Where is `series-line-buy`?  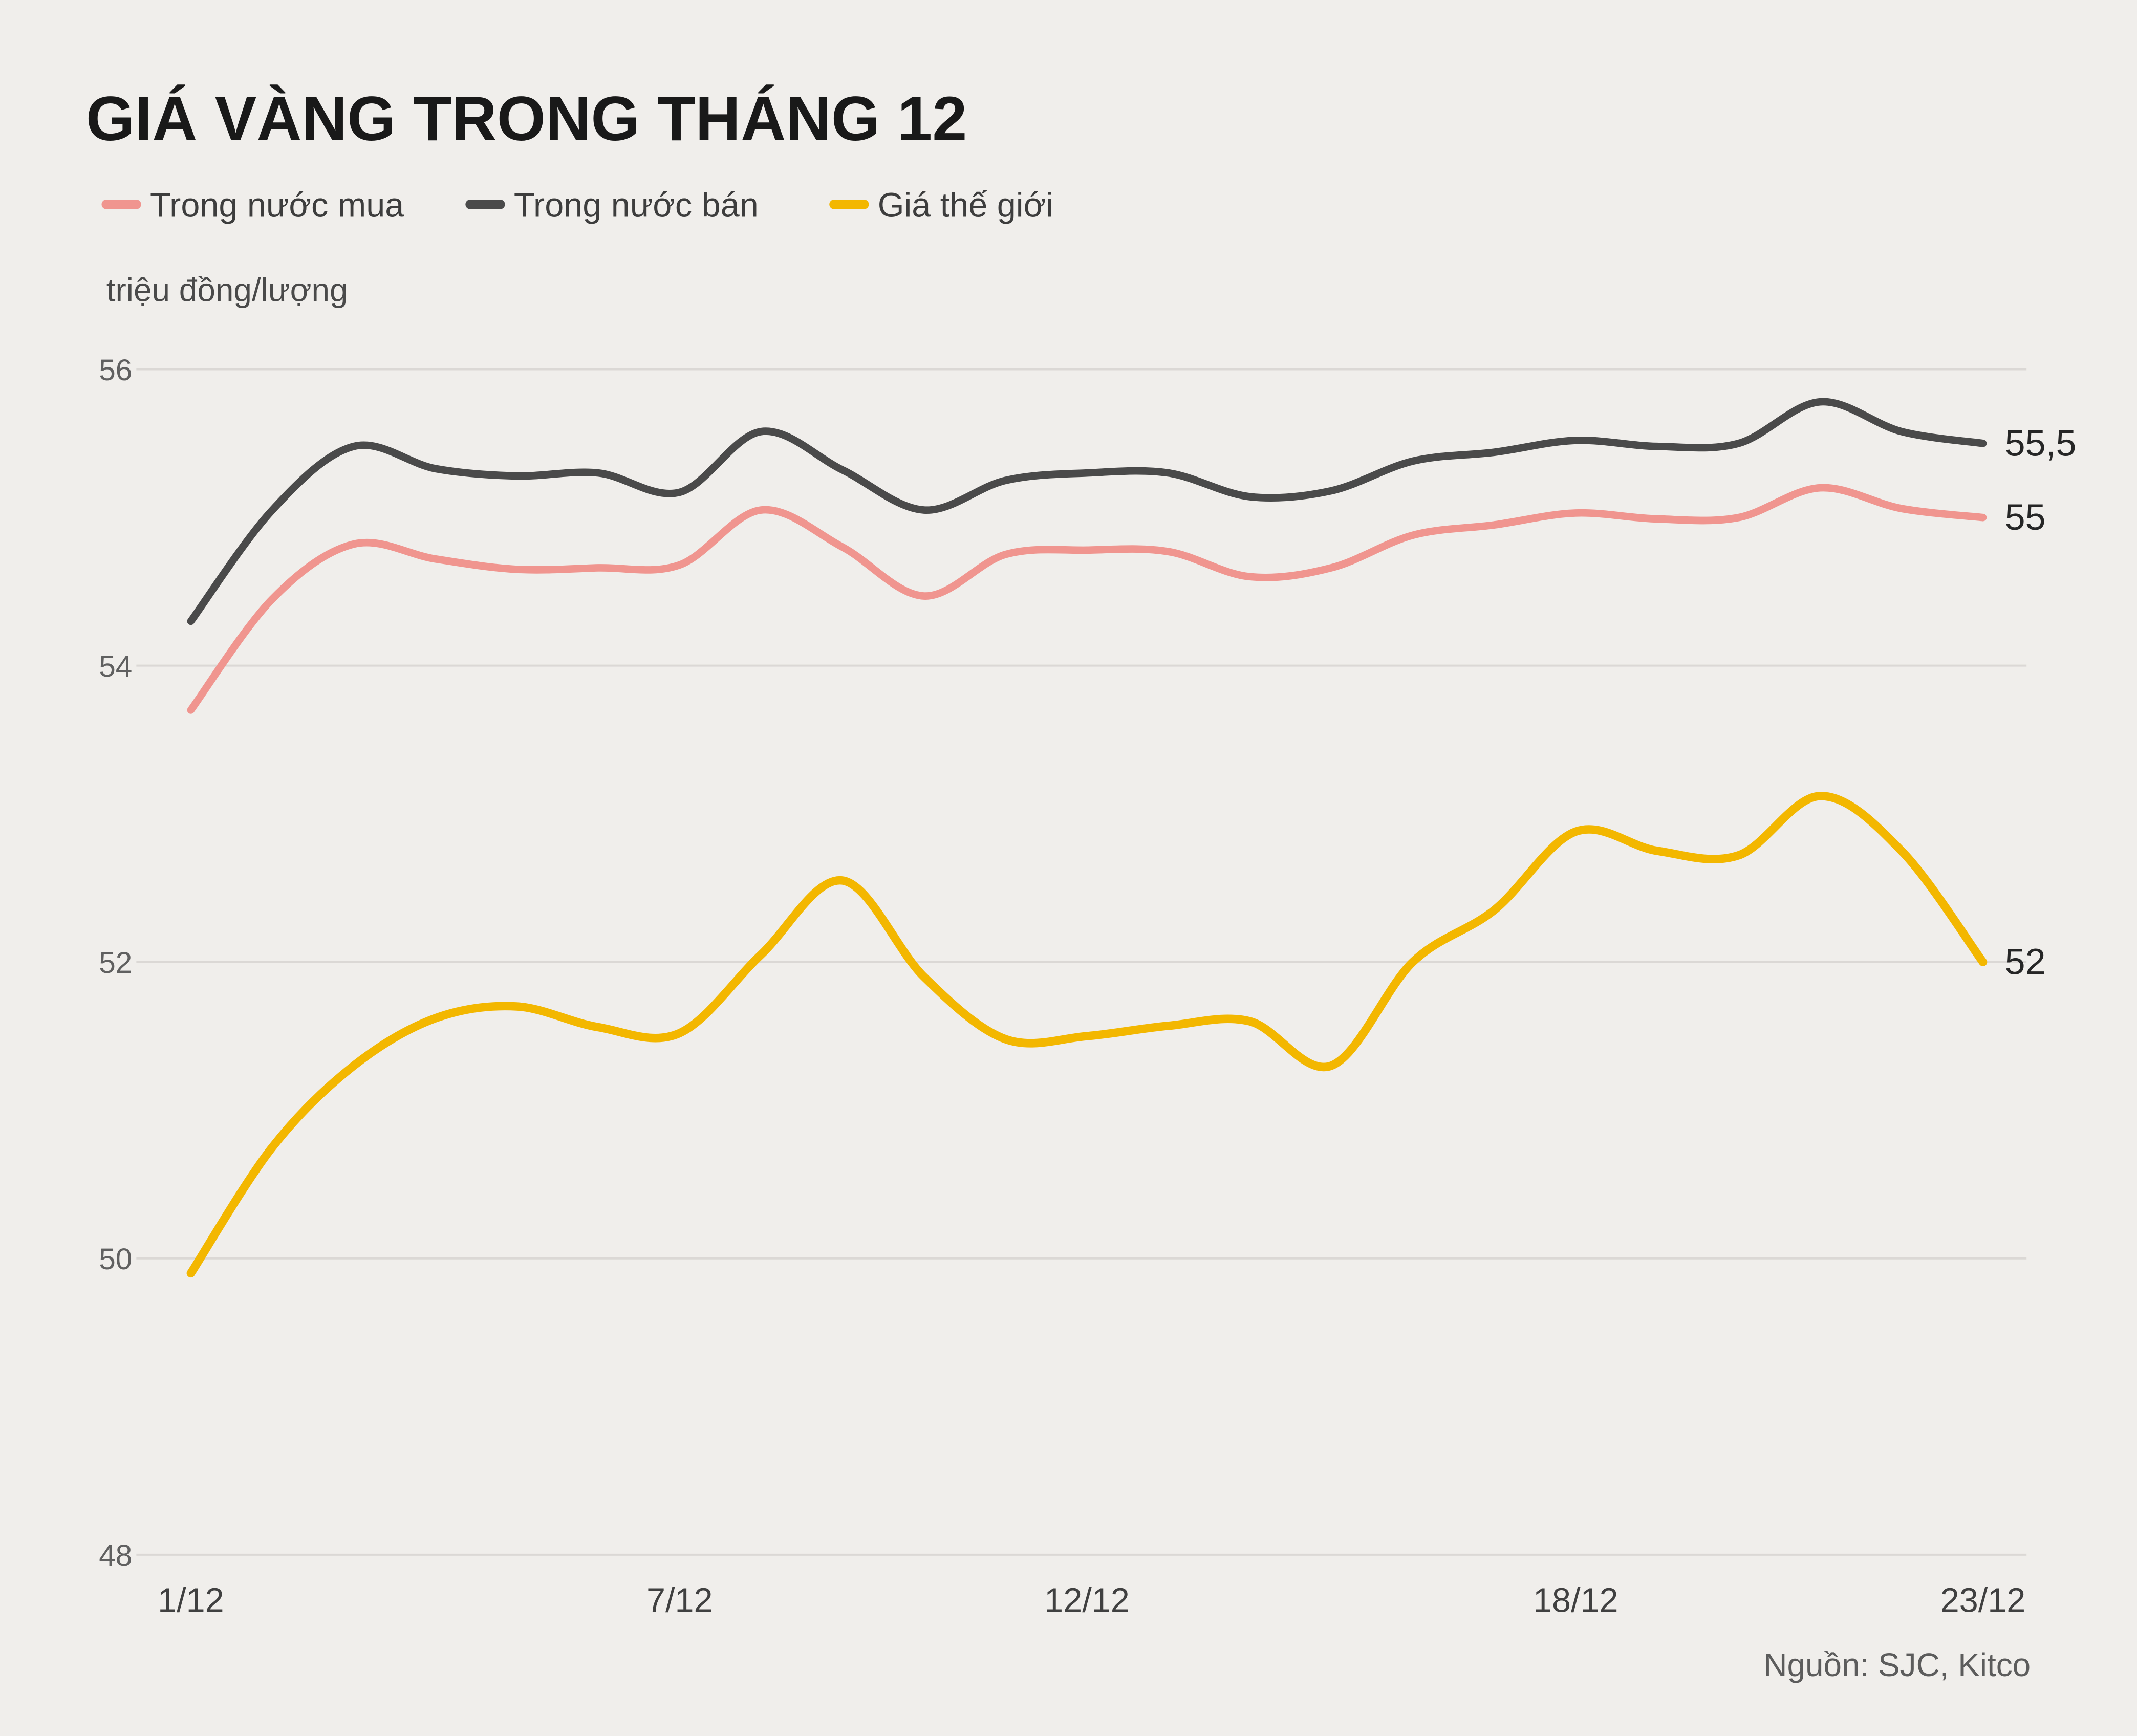
series-line-buy is located at coordinates (1087, 599).